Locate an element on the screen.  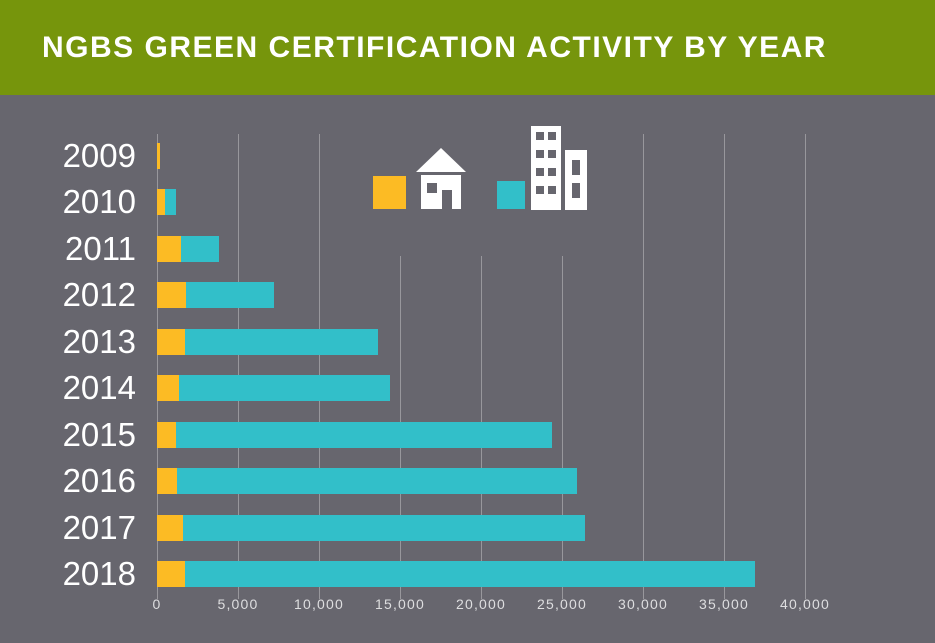
year-label: 2013 is located at coordinates (99, 341).